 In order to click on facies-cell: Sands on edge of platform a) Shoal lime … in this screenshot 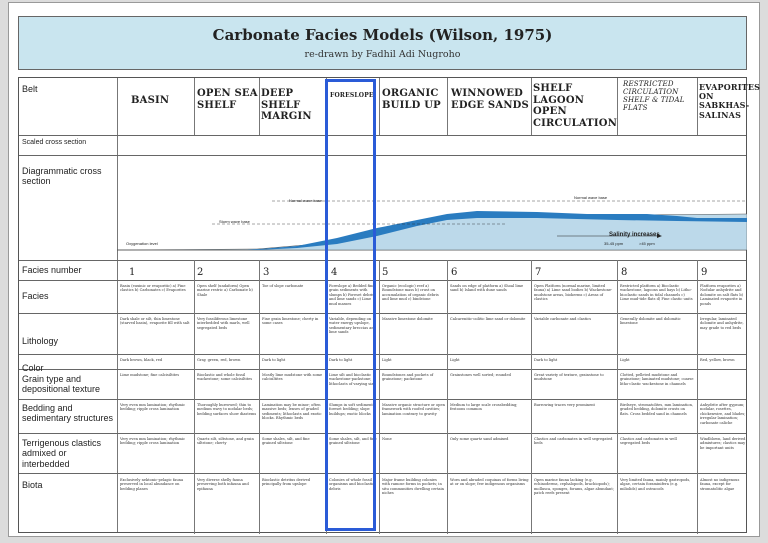, I will do `click(487, 288)`.